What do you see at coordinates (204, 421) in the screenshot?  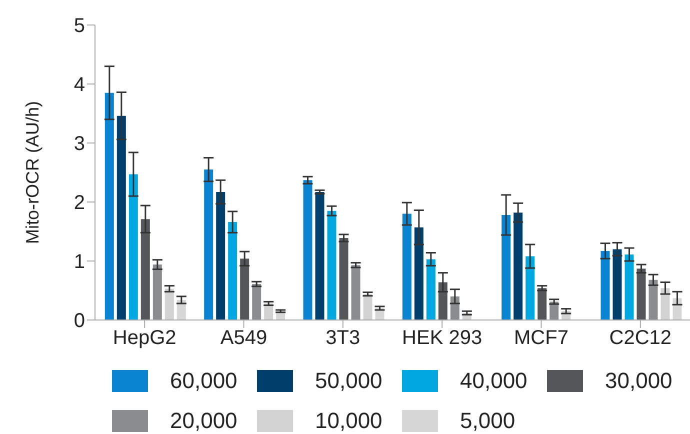 I see `legend-label: 20,000` at bounding box center [204, 421].